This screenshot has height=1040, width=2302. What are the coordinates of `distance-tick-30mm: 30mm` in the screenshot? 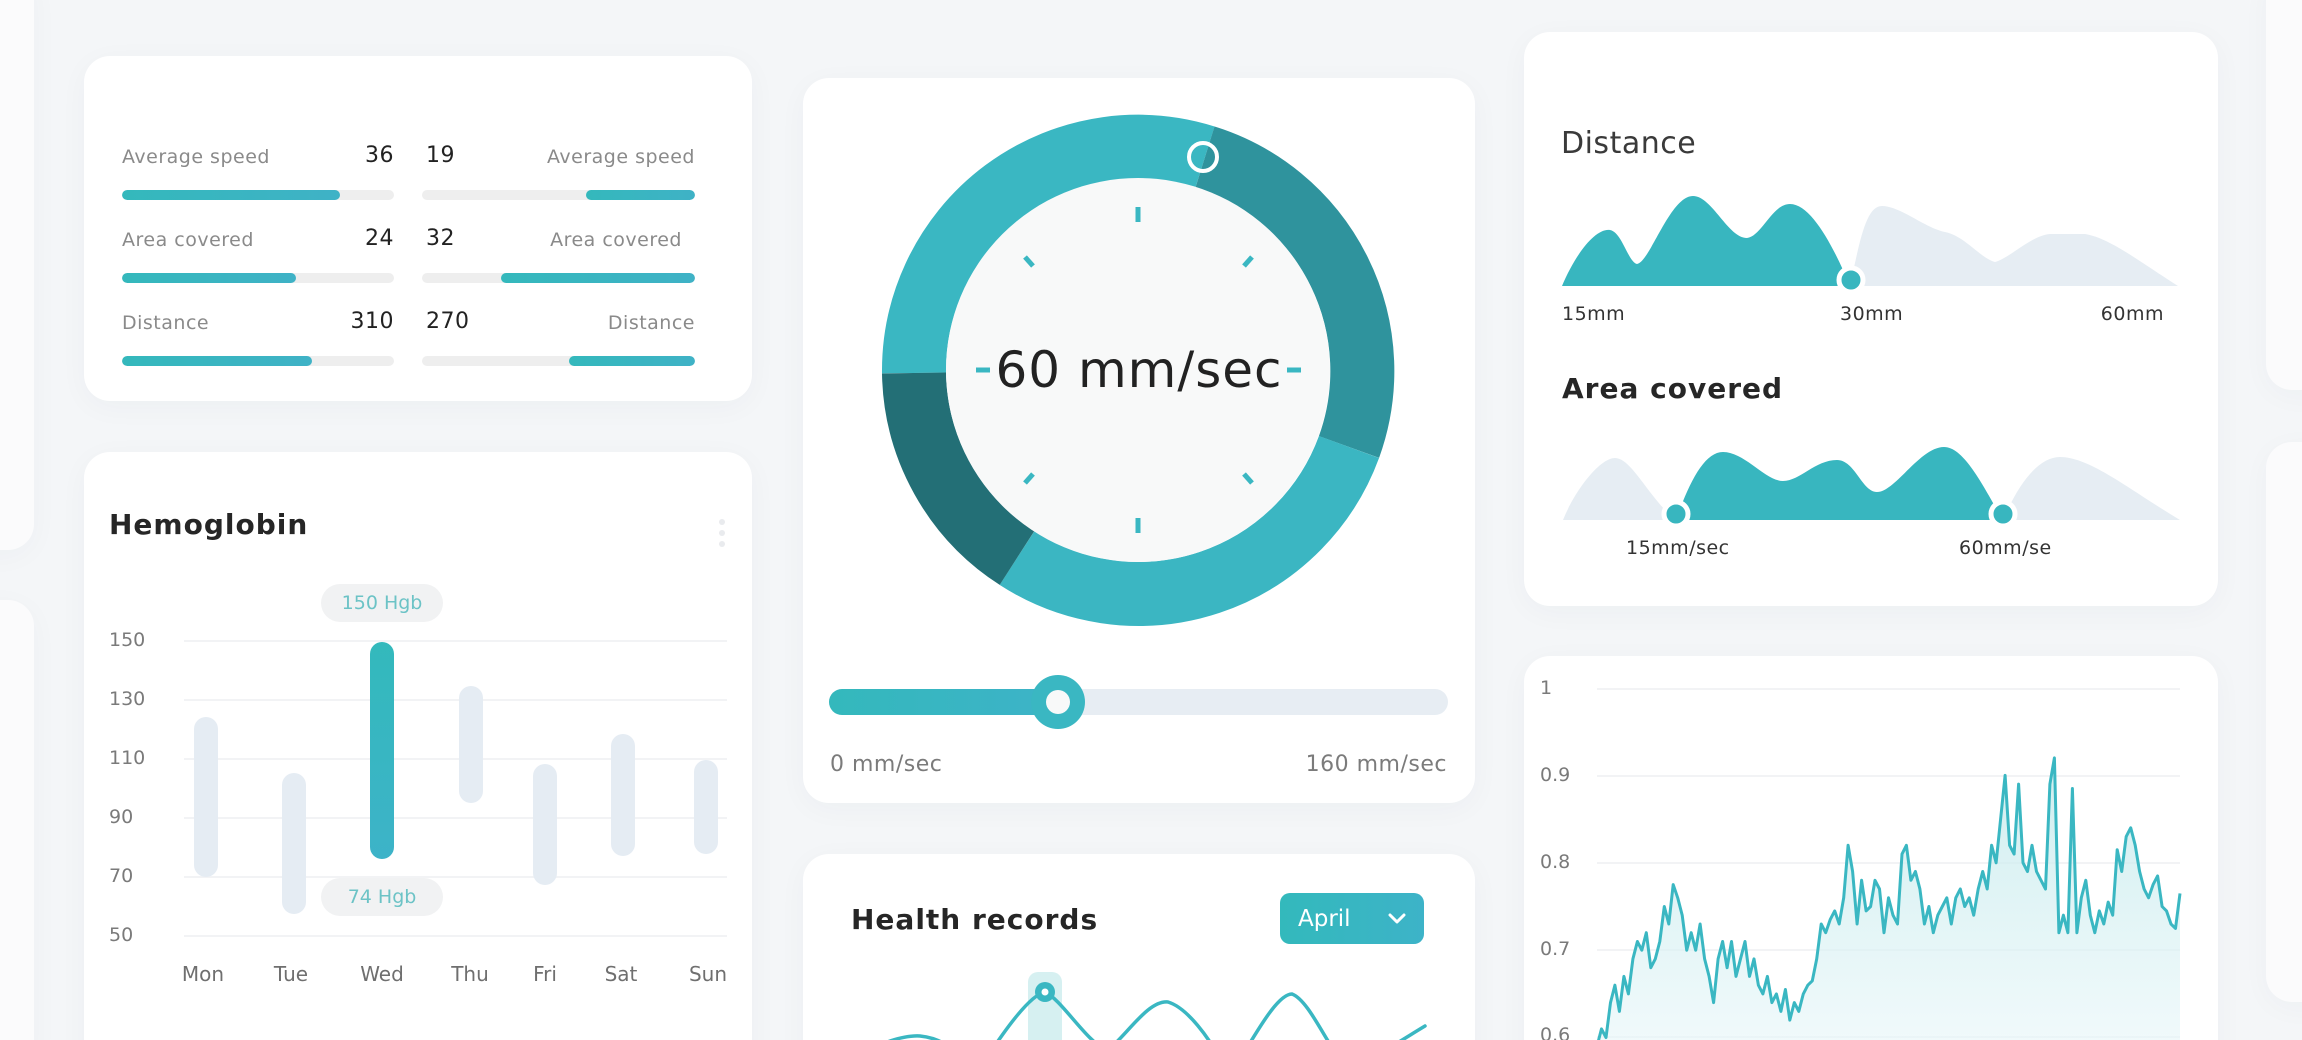 It's located at (1872, 314).